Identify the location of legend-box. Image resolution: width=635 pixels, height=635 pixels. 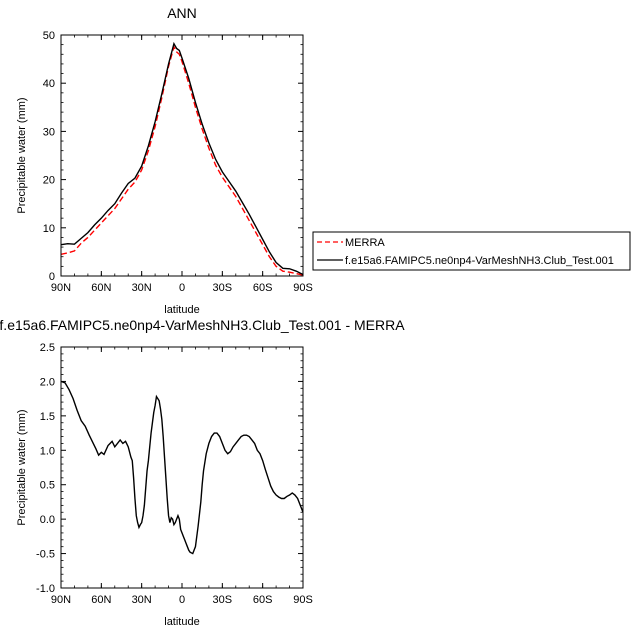
(471, 251).